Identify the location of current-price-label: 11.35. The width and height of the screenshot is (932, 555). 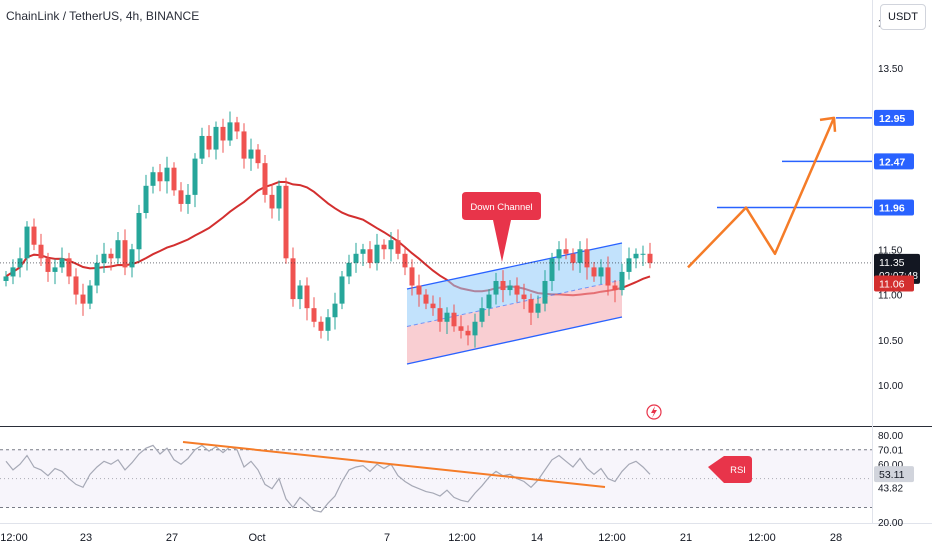
(892, 263).